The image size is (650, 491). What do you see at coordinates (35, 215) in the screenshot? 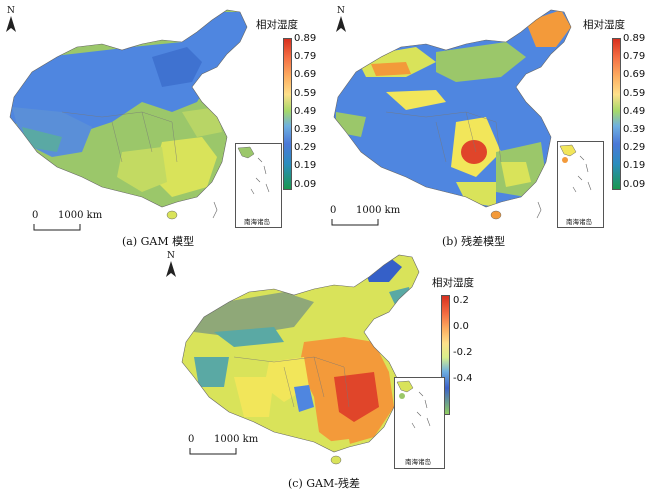
I see `scale-zero-a: 0` at bounding box center [35, 215].